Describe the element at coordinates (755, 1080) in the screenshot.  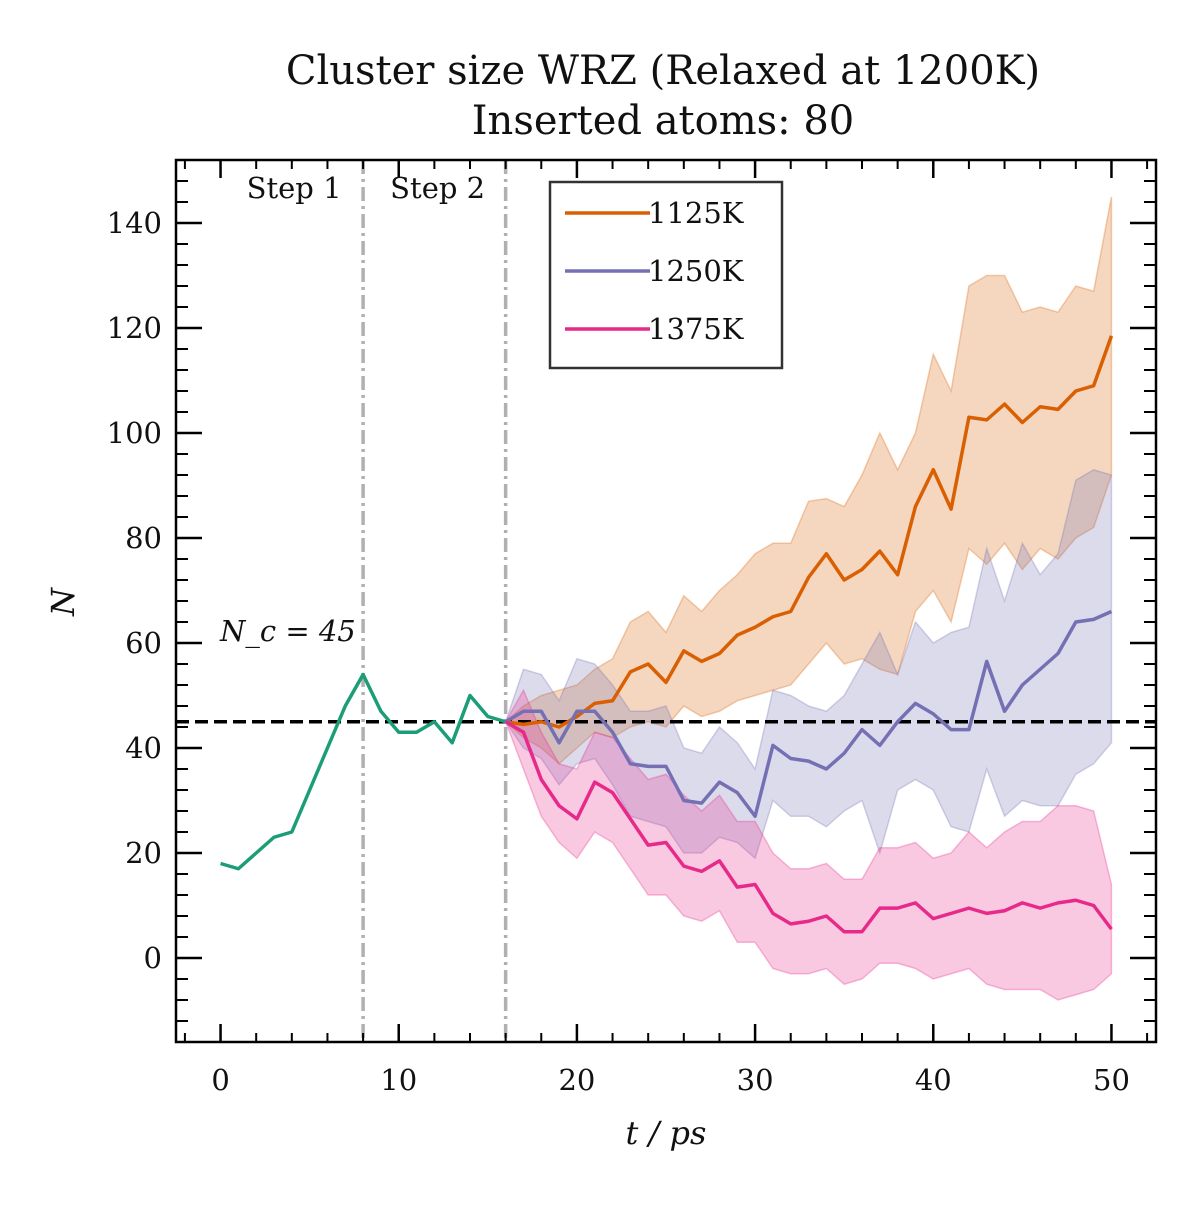
I see `x-tick-label: 30` at that location.